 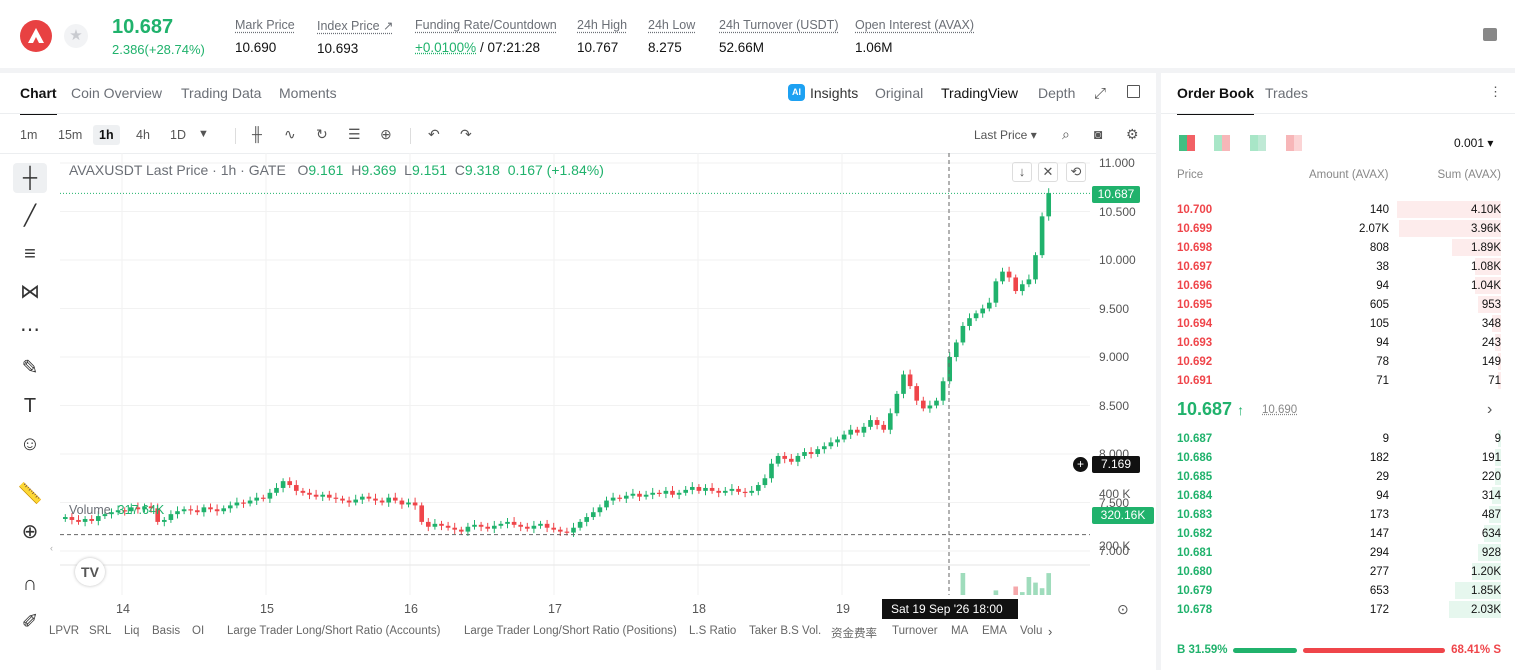 I want to click on interval-1h: 1h, so click(x=106, y=135).